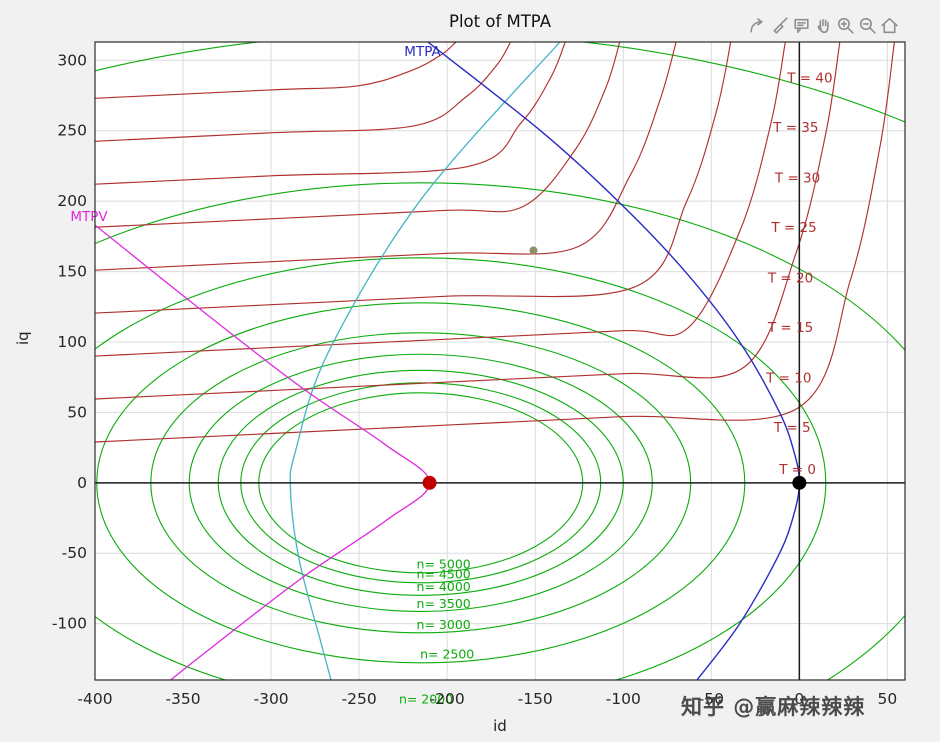 Image resolution: width=940 pixels, height=742 pixels. Describe the element at coordinates (889, 25) in the screenshot. I see `home-icon` at that location.